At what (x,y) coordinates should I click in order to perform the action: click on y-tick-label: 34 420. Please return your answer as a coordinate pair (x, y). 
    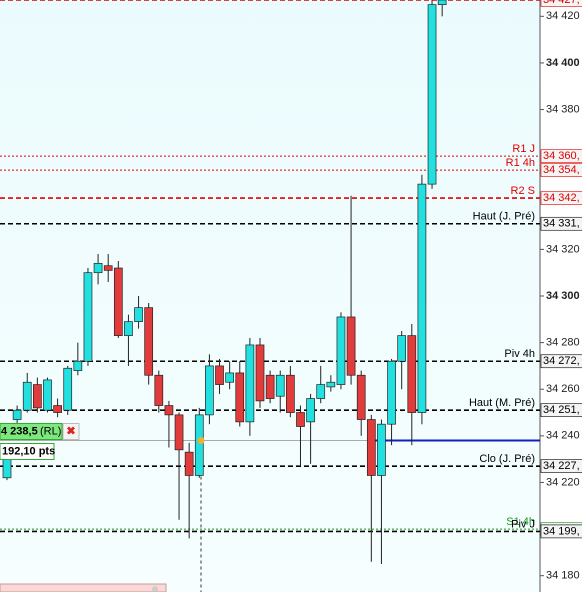
    Looking at the image, I should click on (563, 16).